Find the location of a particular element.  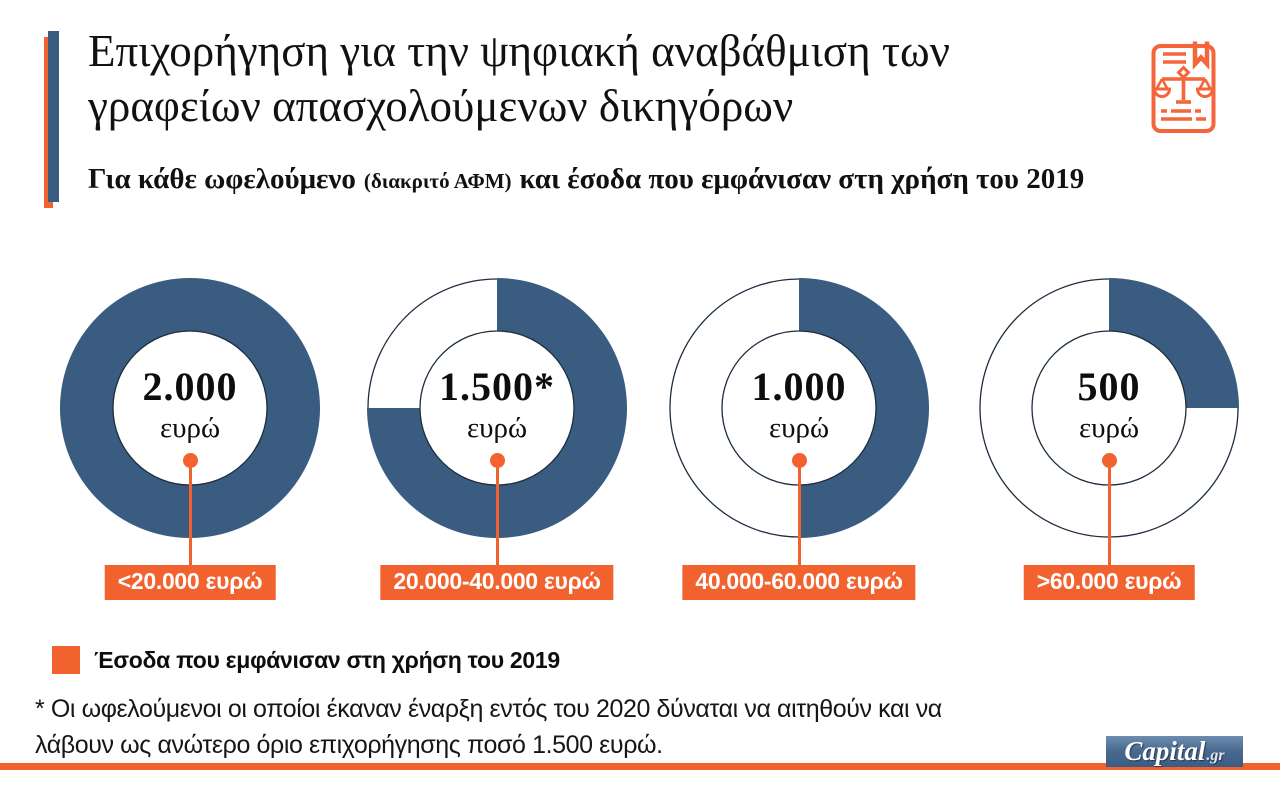

donut-center-text: 500 ευρώ is located at coordinates (1109, 404).